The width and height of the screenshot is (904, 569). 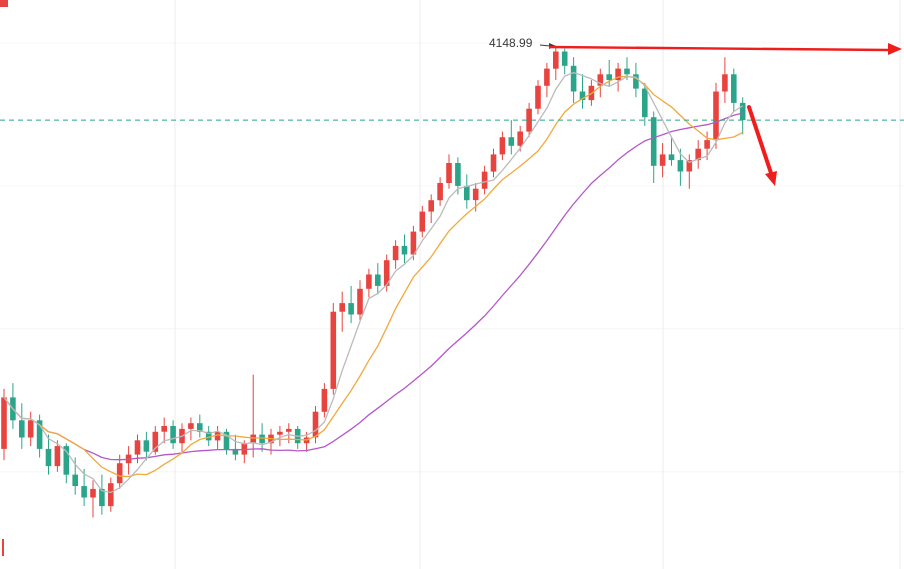 What do you see at coordinates (3, 547) in the screenshot?
I see `bottom-left-marker` at bounding box center [3, 547].